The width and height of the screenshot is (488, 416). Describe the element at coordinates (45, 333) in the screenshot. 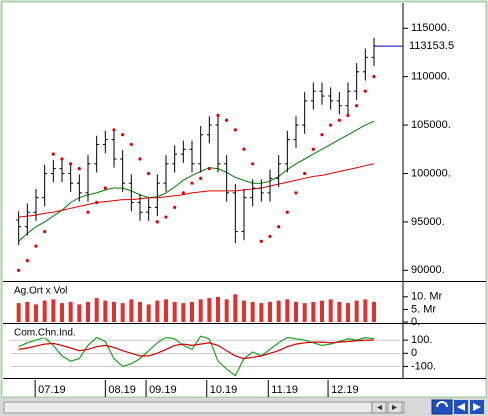

I see `panel-title: Com.Chn.Ind.` at that location.